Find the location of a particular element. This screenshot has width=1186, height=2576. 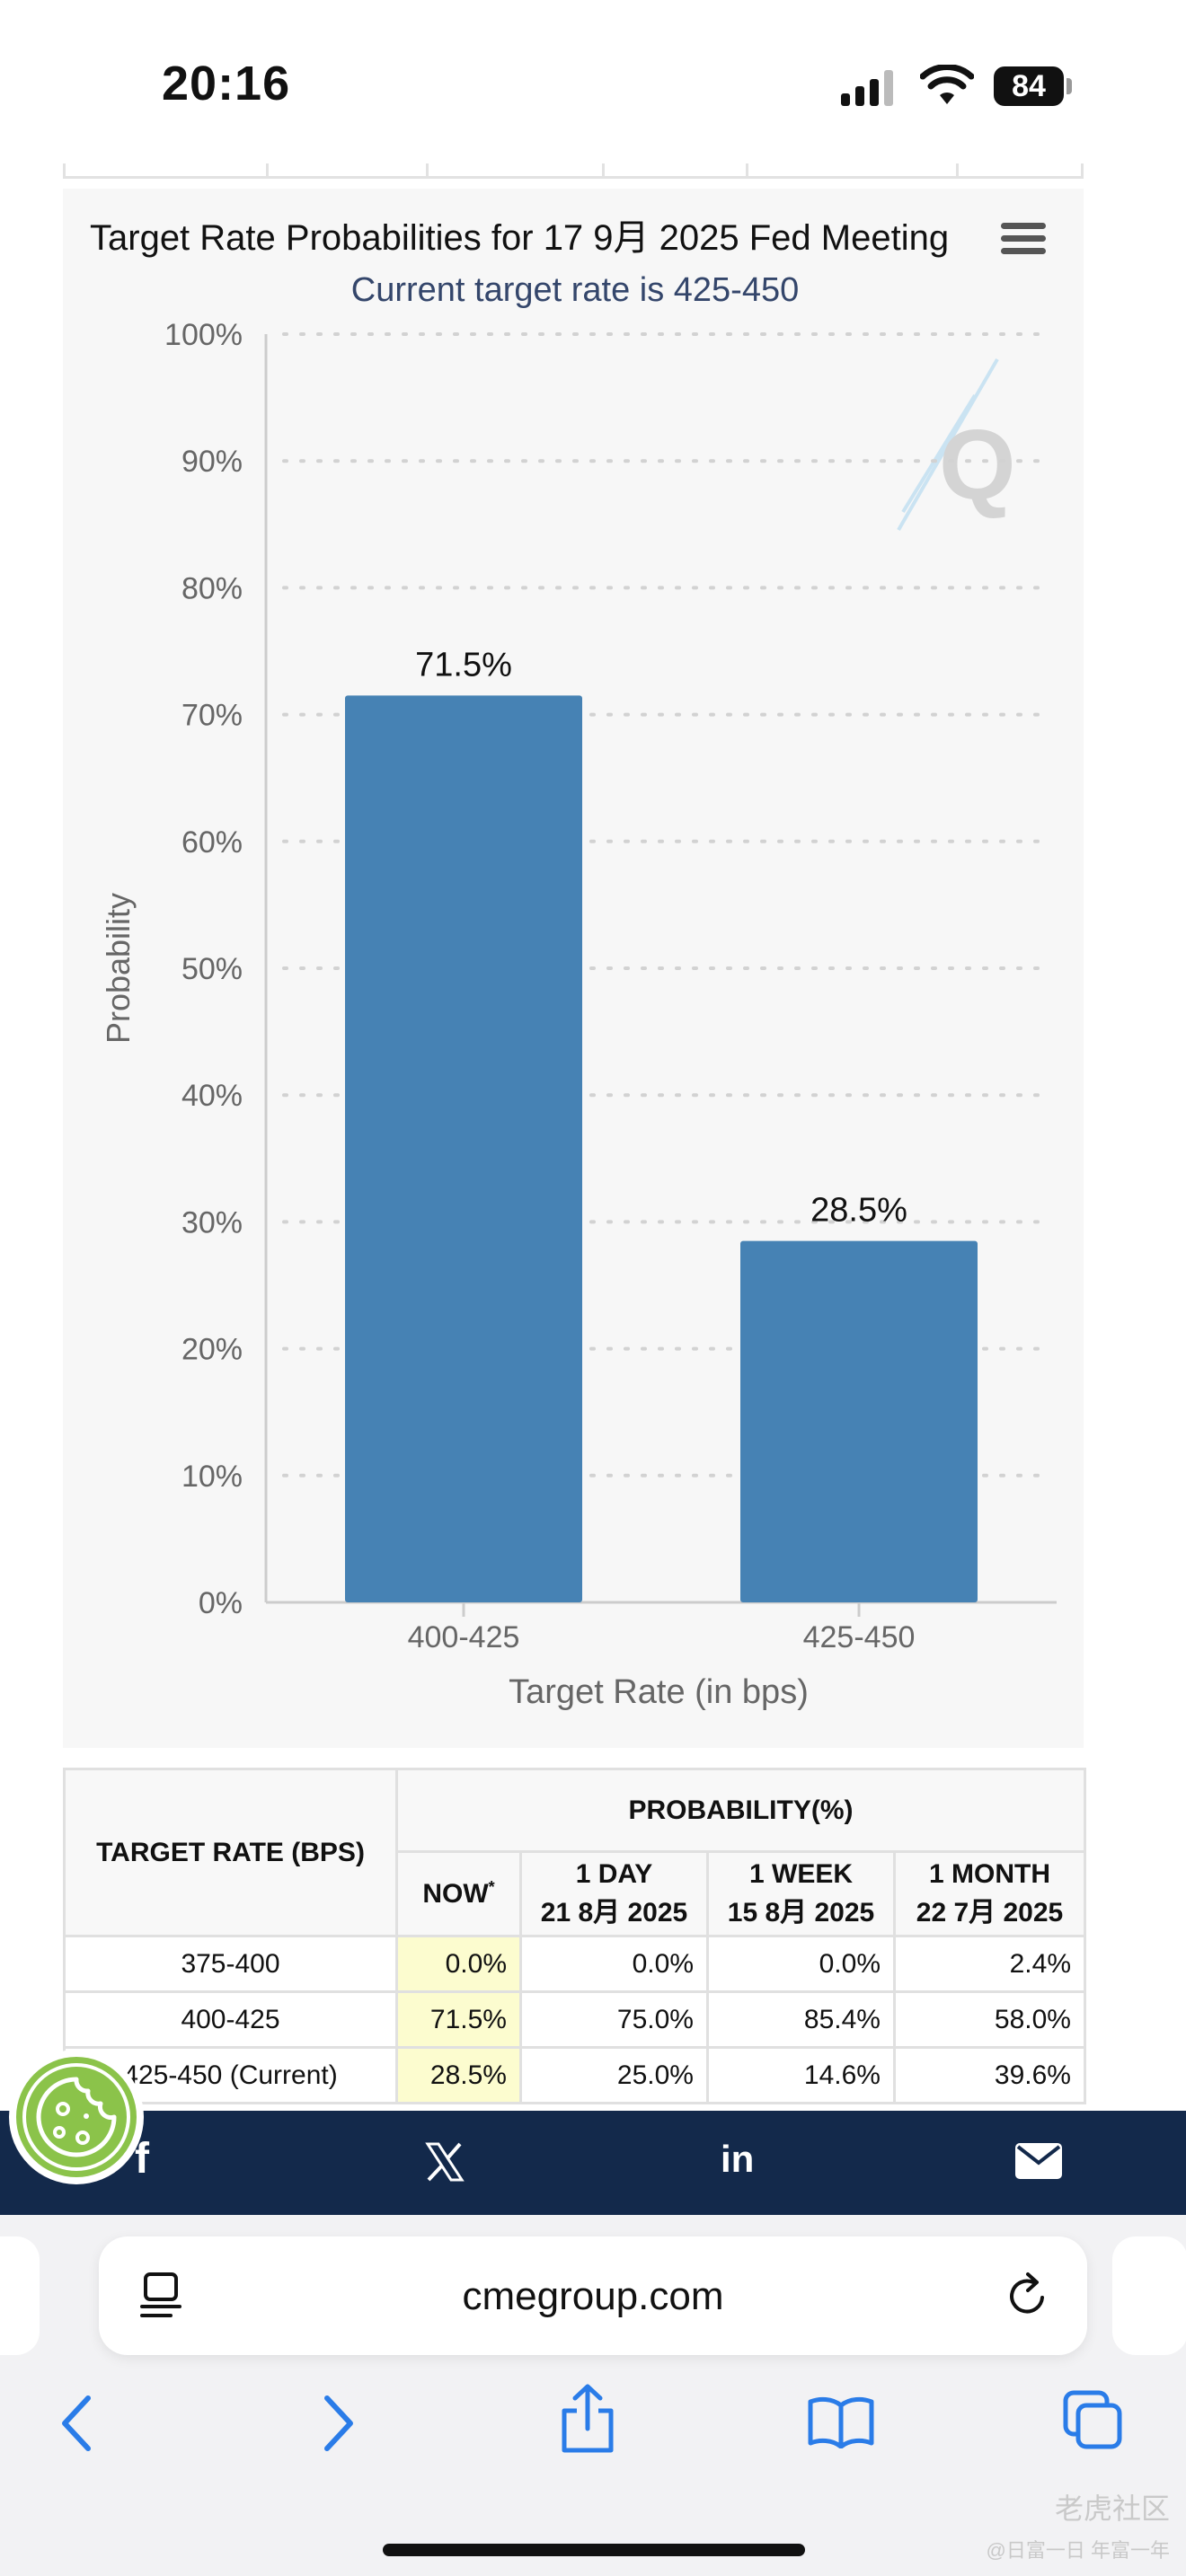

battery-cap is located at coordinates (1069, 86).